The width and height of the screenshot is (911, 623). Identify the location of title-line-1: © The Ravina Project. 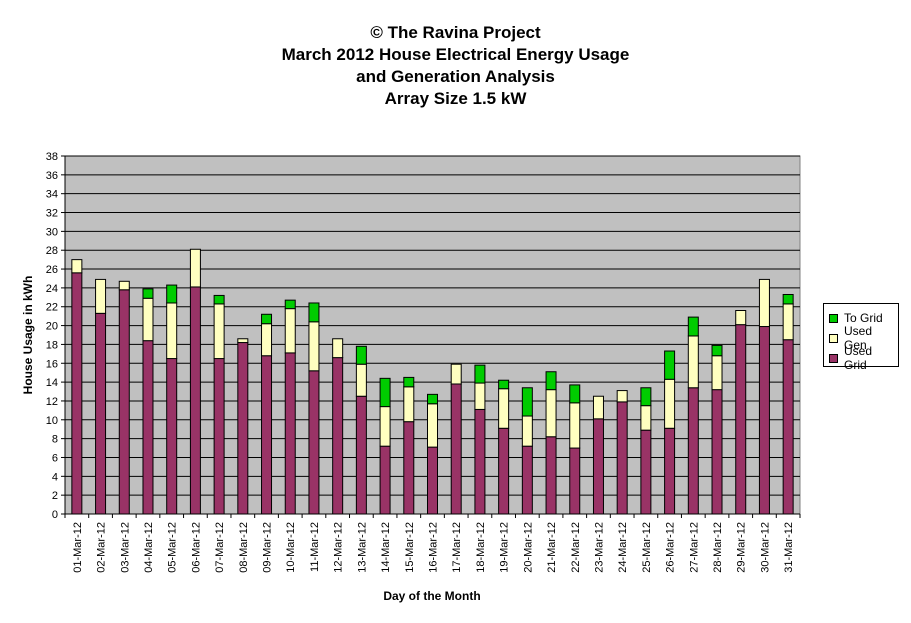
(455, 32).